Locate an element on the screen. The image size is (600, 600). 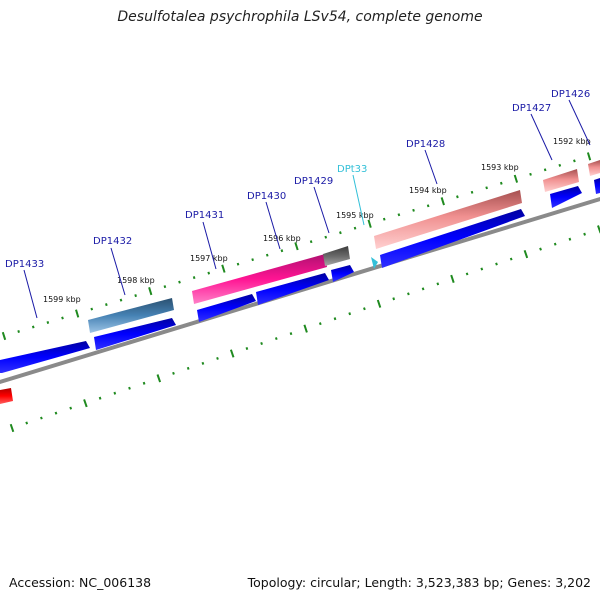
leader-dp1428 is located at coordinates (431, 167).